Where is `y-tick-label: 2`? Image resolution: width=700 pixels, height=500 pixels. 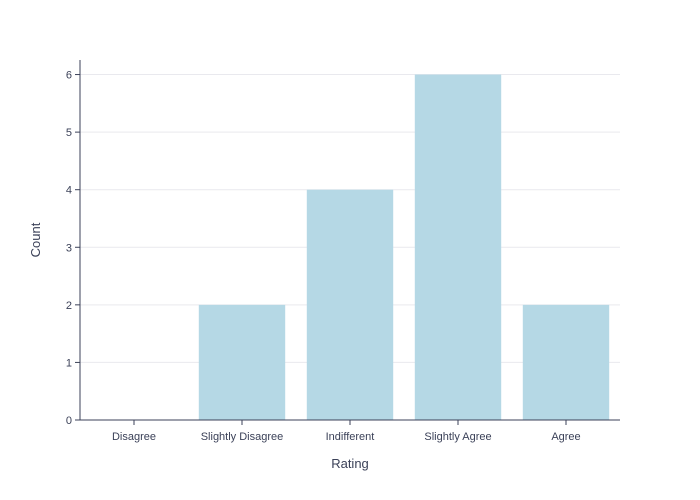
y-tick-label: 2 is located at coordinates (69, 306).